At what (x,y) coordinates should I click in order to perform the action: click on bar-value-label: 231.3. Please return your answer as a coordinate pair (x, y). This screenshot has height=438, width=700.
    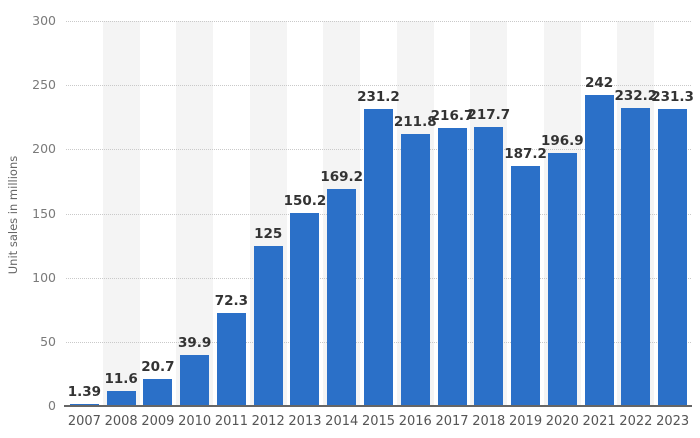
    Looking at the image, I should click on (672, 97).